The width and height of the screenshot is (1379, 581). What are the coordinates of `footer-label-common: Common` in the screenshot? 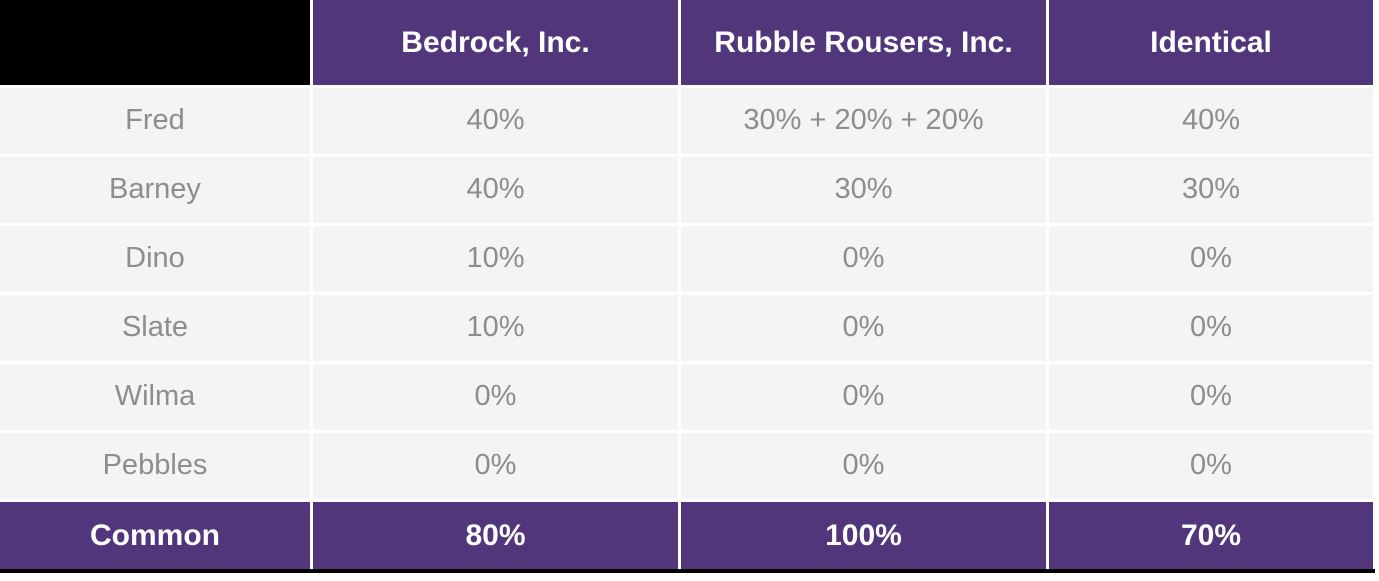 It's located at (155, 535).